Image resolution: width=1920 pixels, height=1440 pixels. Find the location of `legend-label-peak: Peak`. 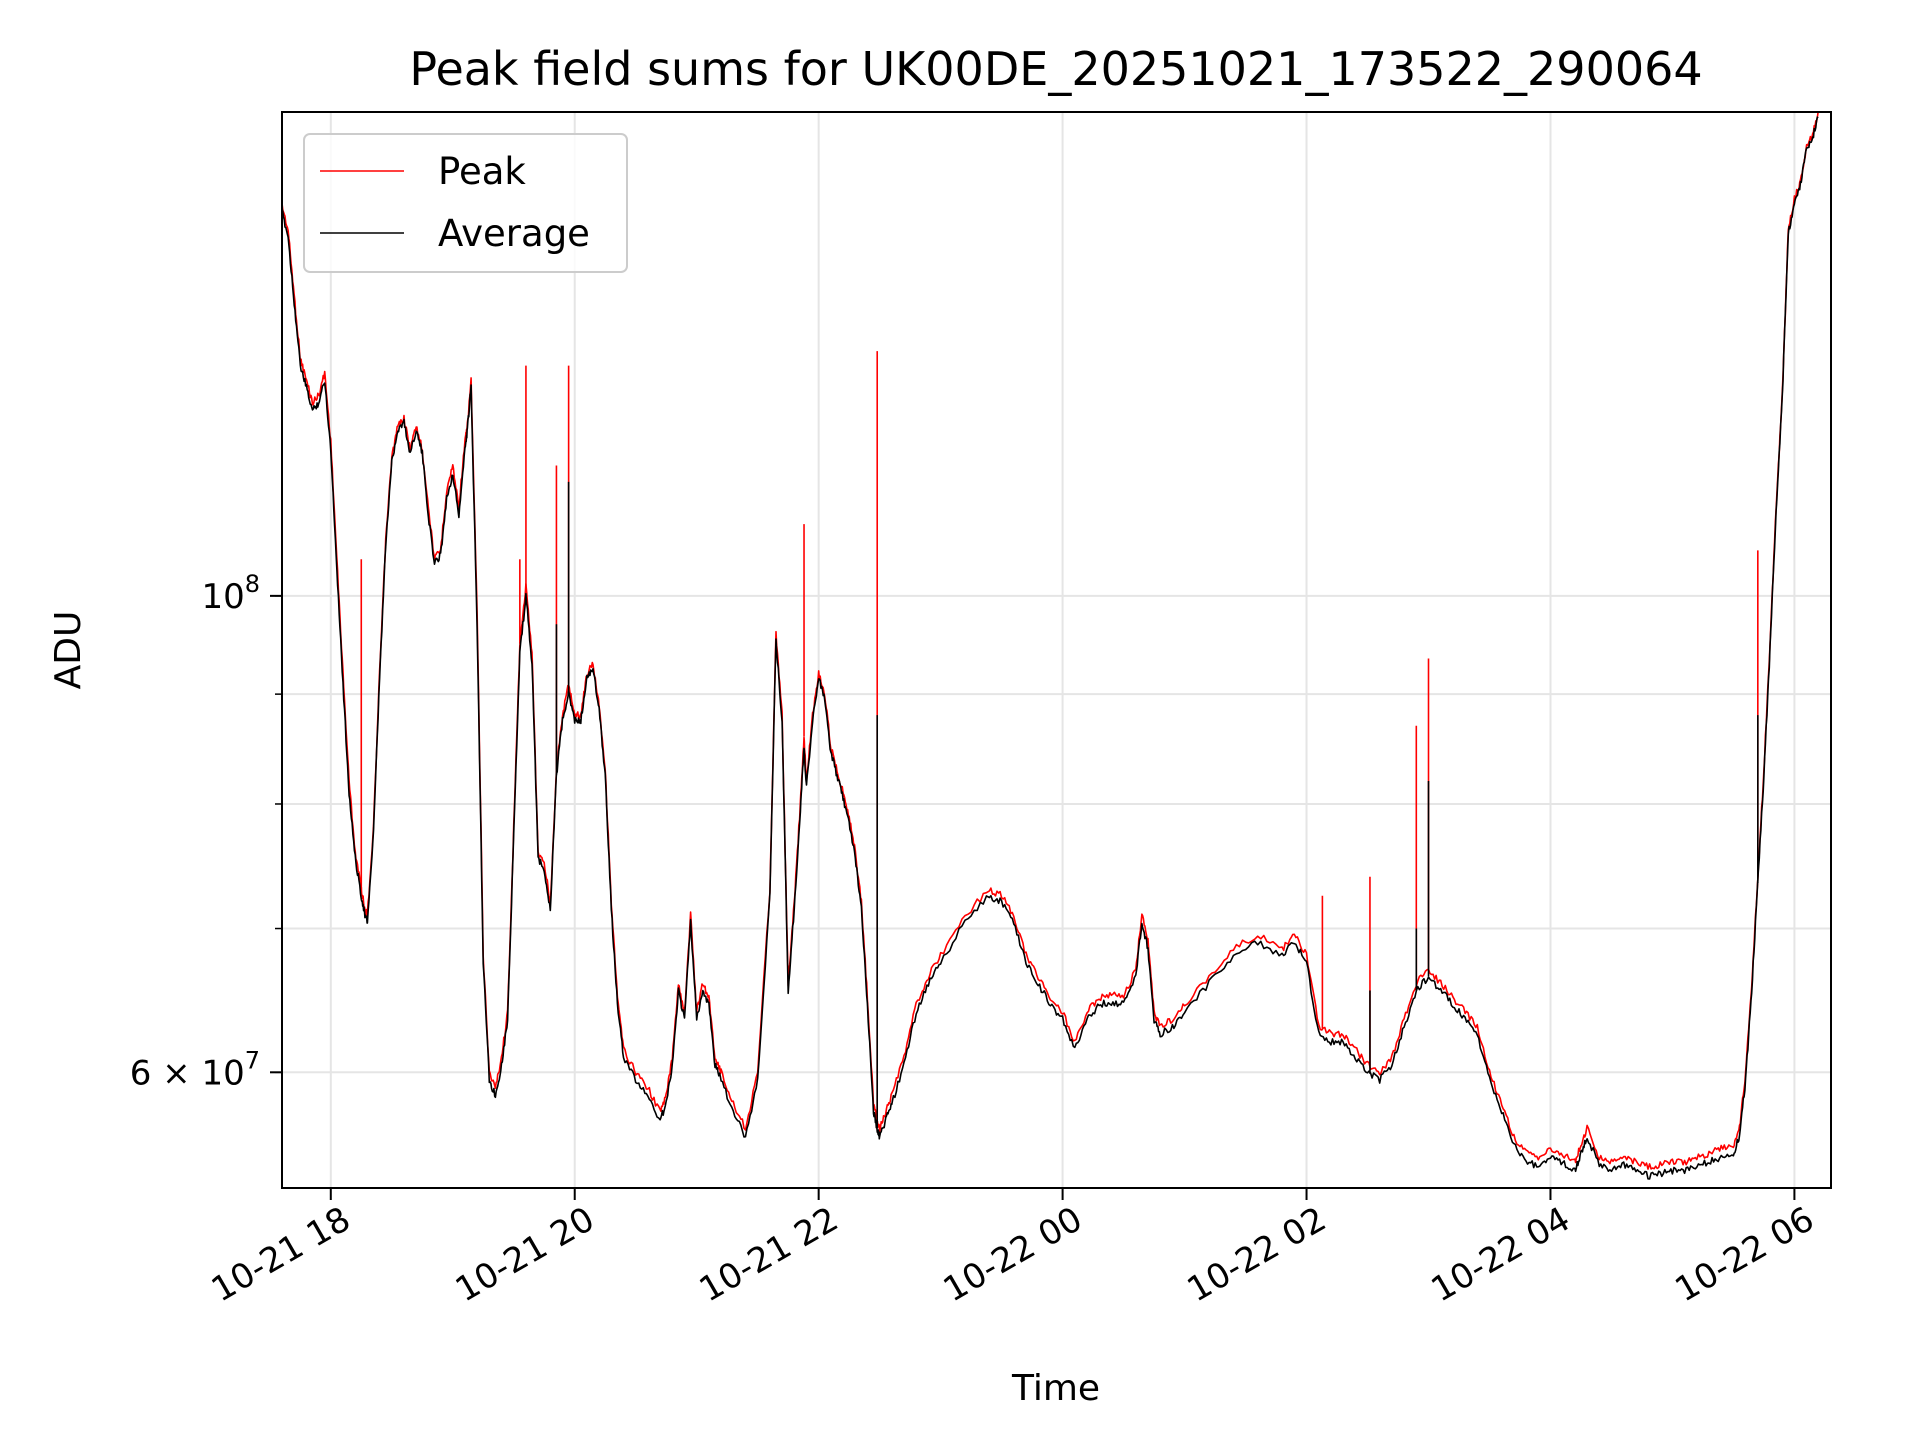

legend-label-peak: Peak is located at coordinates (482, 171).